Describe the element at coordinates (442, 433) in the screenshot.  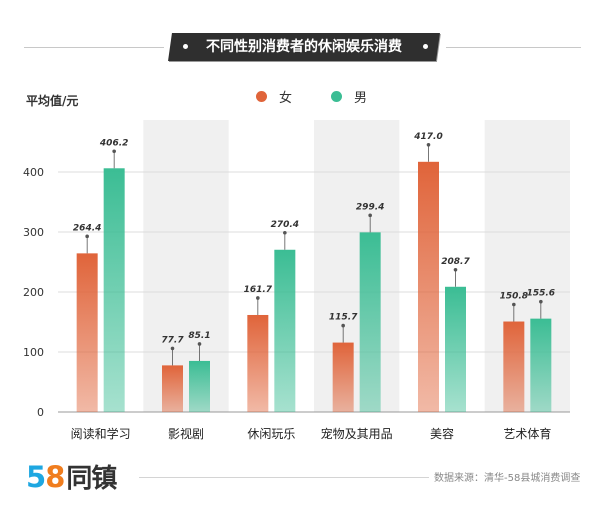
I see `x-tick-label: 美容` at that location.